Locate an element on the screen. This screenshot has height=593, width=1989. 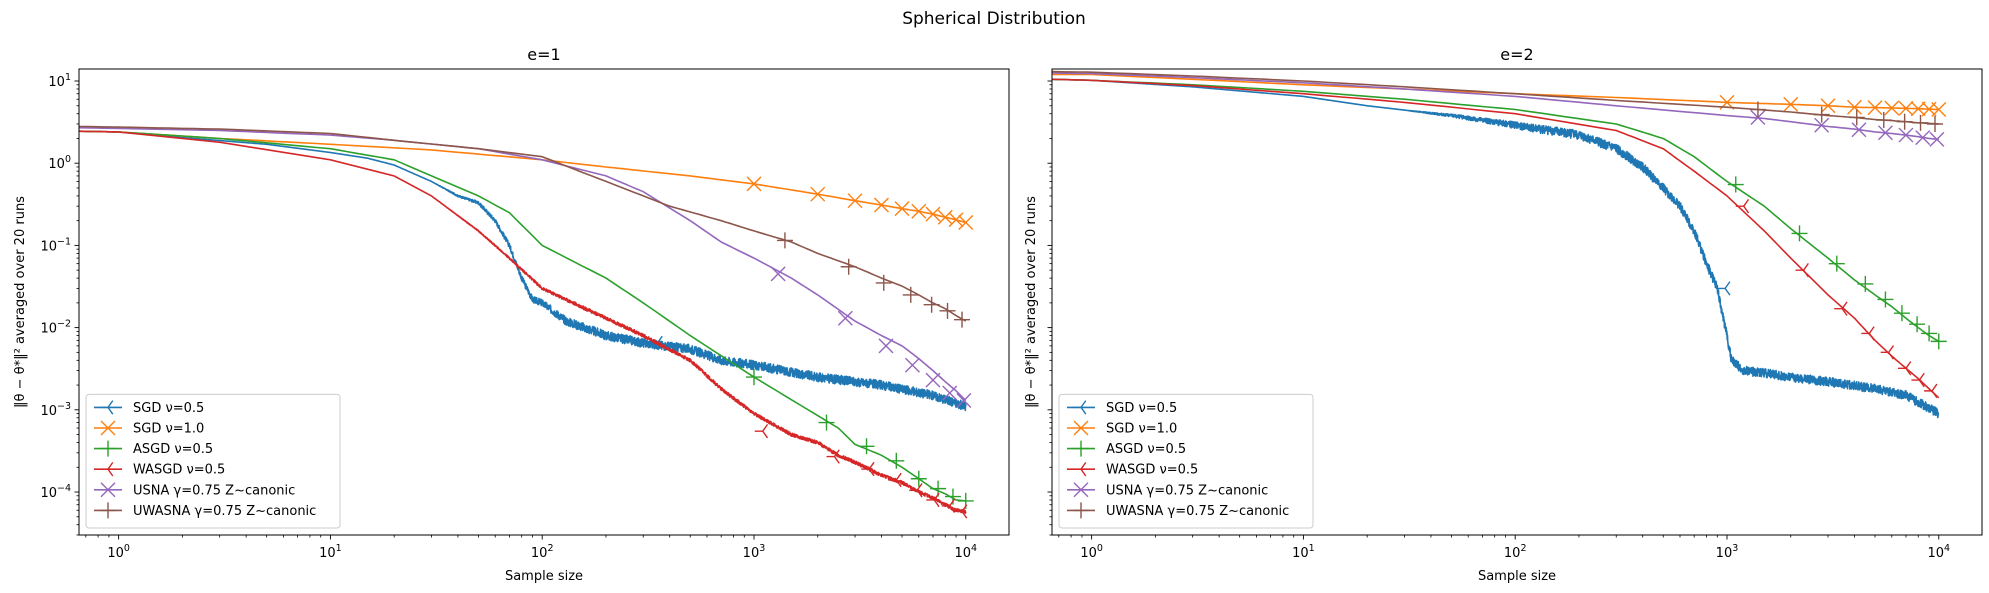
legend-item: WASGD ν=0.5 is located at coordinates (159, 469).